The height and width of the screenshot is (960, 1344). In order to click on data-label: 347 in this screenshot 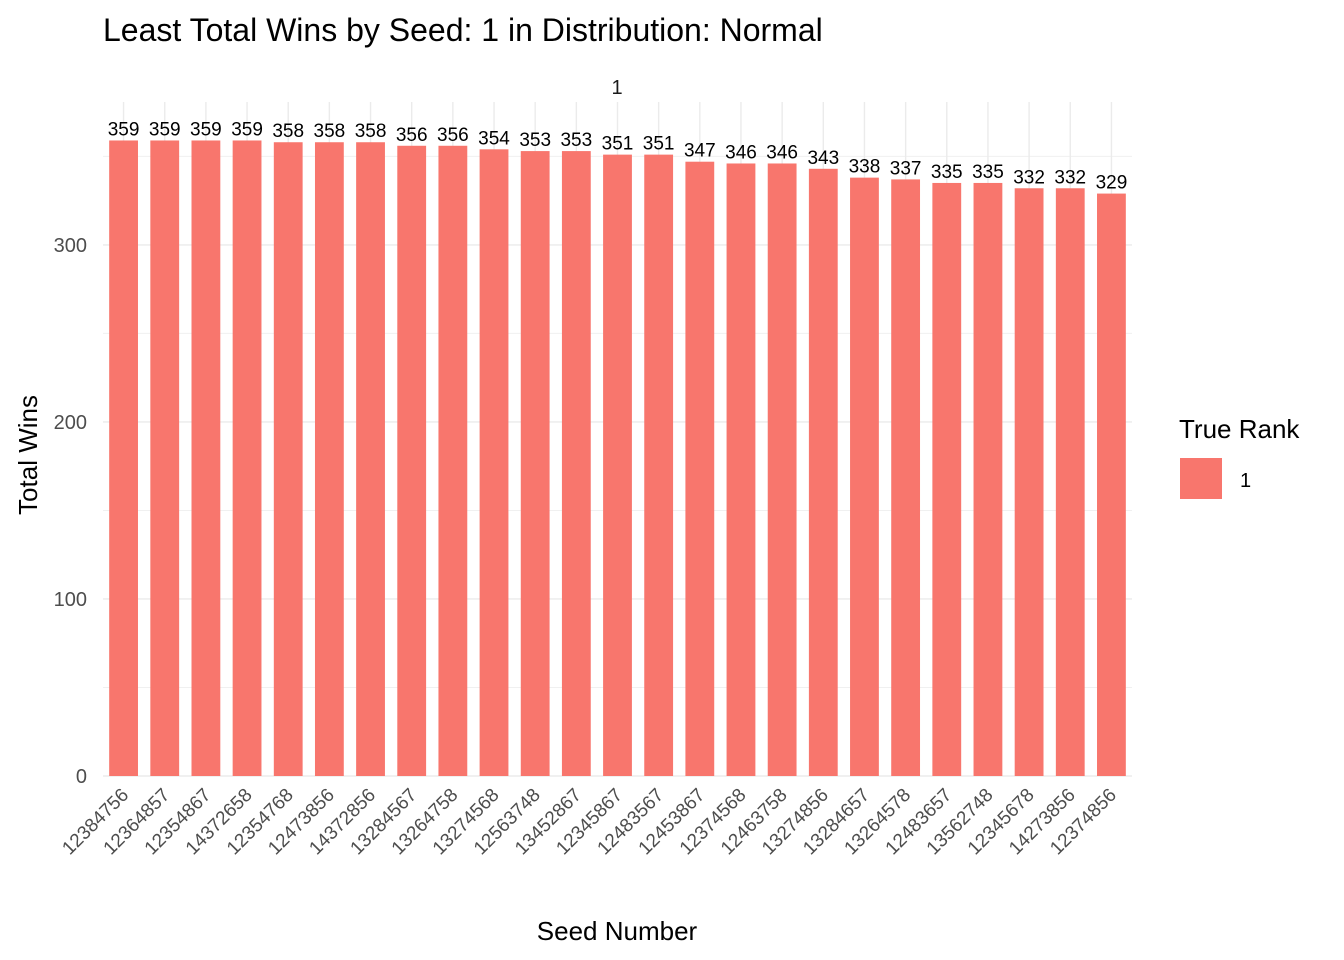, I will do `click(700, 151)`.